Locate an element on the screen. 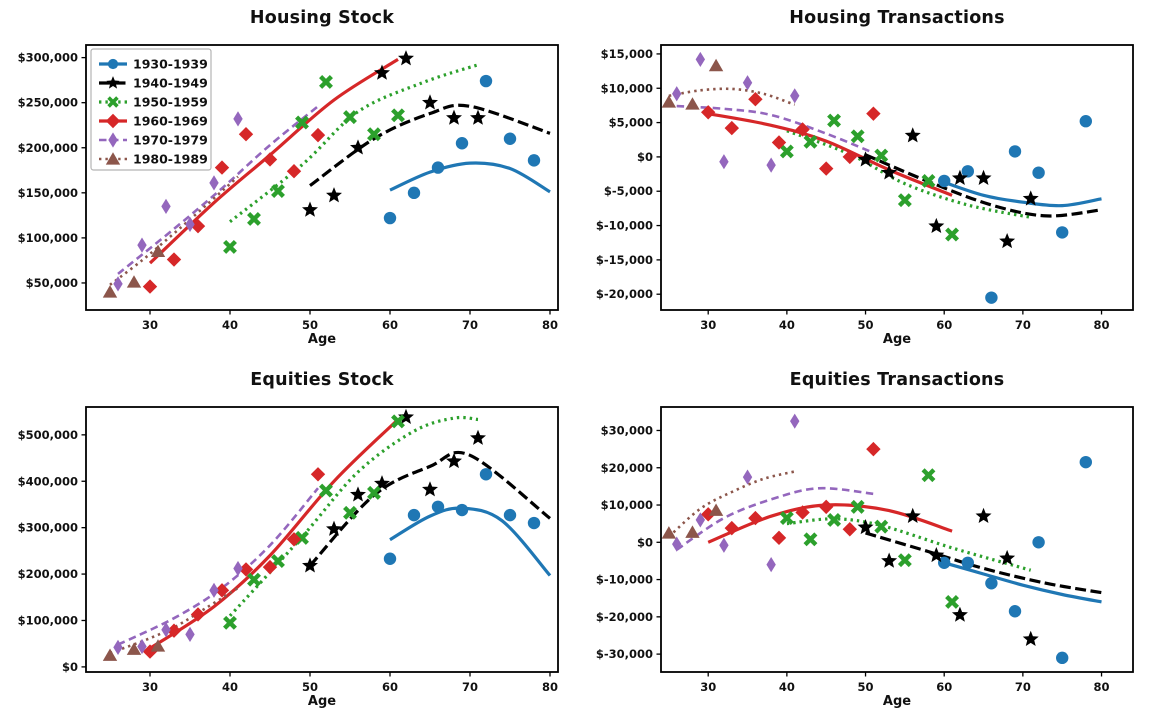  fit-line-1960-1969 is located at coordinates (274, 534).